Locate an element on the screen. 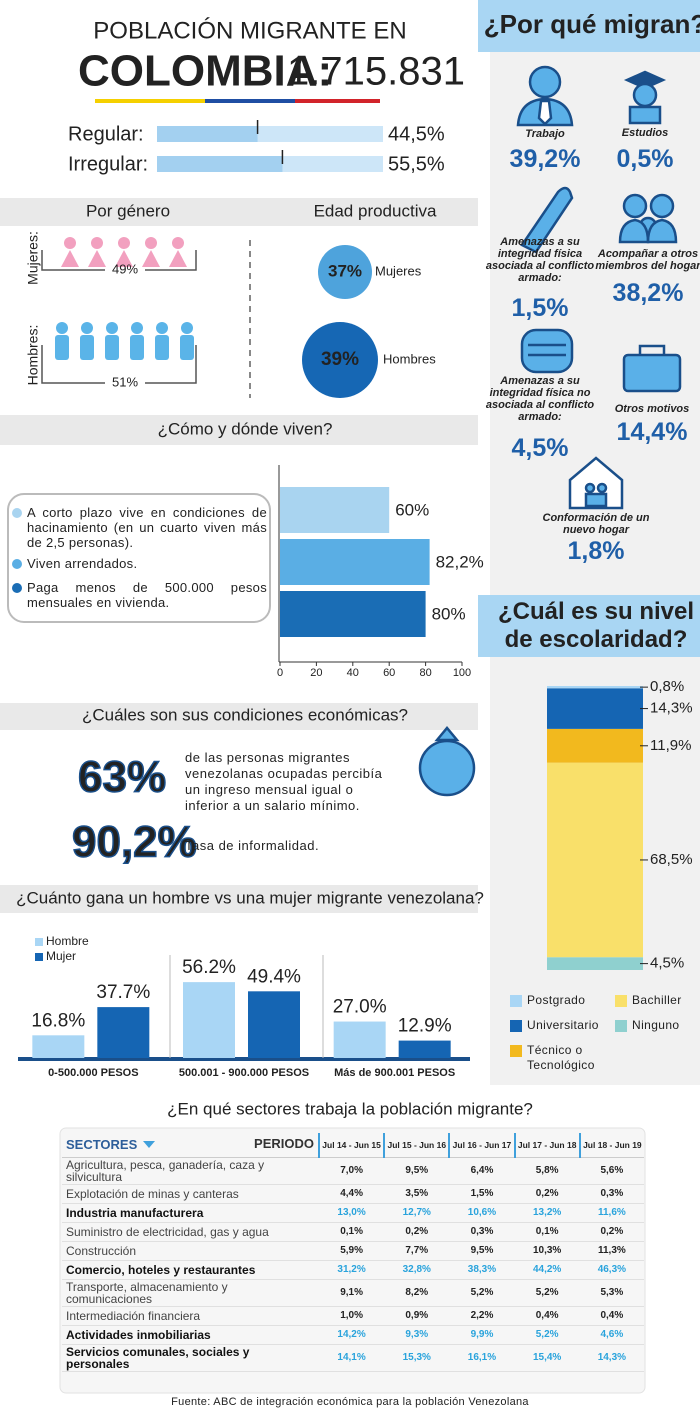  sector-value: 11,6% is located at coordinates (611, 1212).